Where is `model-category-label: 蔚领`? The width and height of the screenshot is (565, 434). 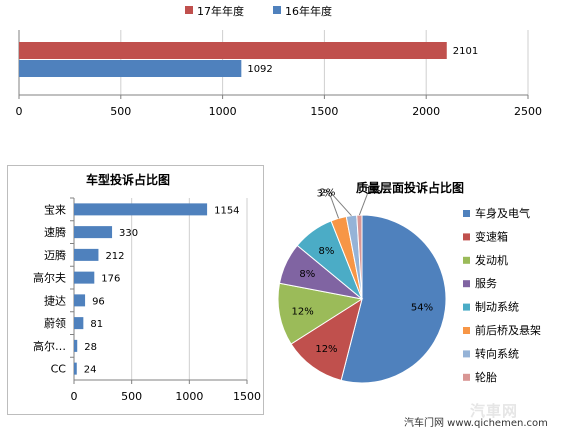
model-category-label: 蔚领 is located at coordinates (55, 323).